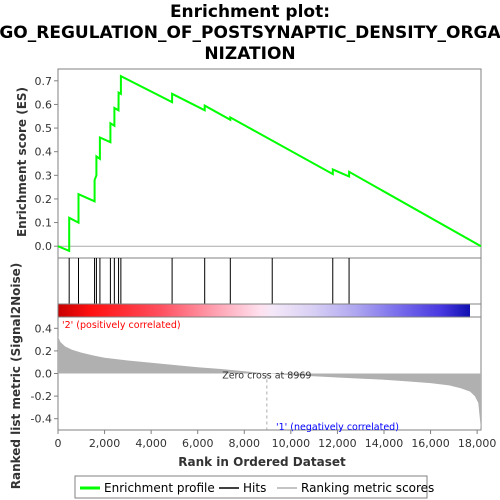  What do you see at coordinates (245, 443) in the screenshot?
I see `x-tick-label: 8,000` at bounding box center [245, 443].